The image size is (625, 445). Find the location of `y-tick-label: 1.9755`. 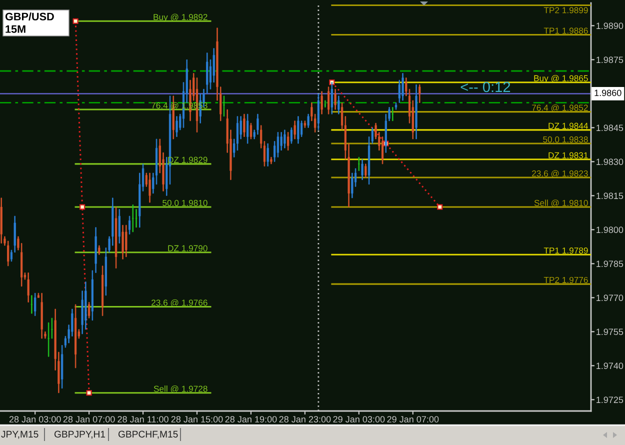

y-tick-label: 1.9755 is located at coordinates (610, 332).